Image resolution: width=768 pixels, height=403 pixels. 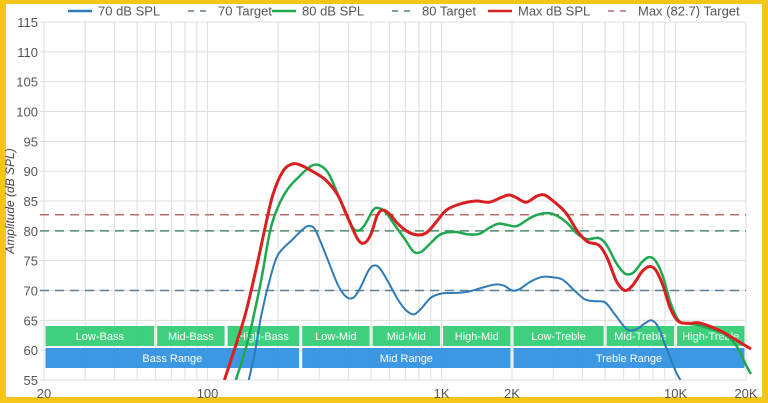 What do you see at coordinates (675, 393) in the screenshot?
I see `x-tick-label: 10K` at bounding box center [675, 393].